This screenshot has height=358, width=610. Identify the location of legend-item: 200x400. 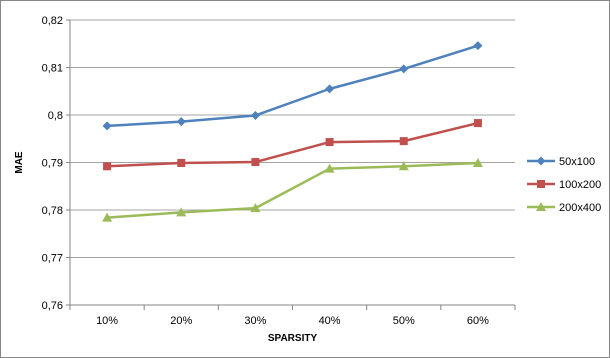
(564, 208).